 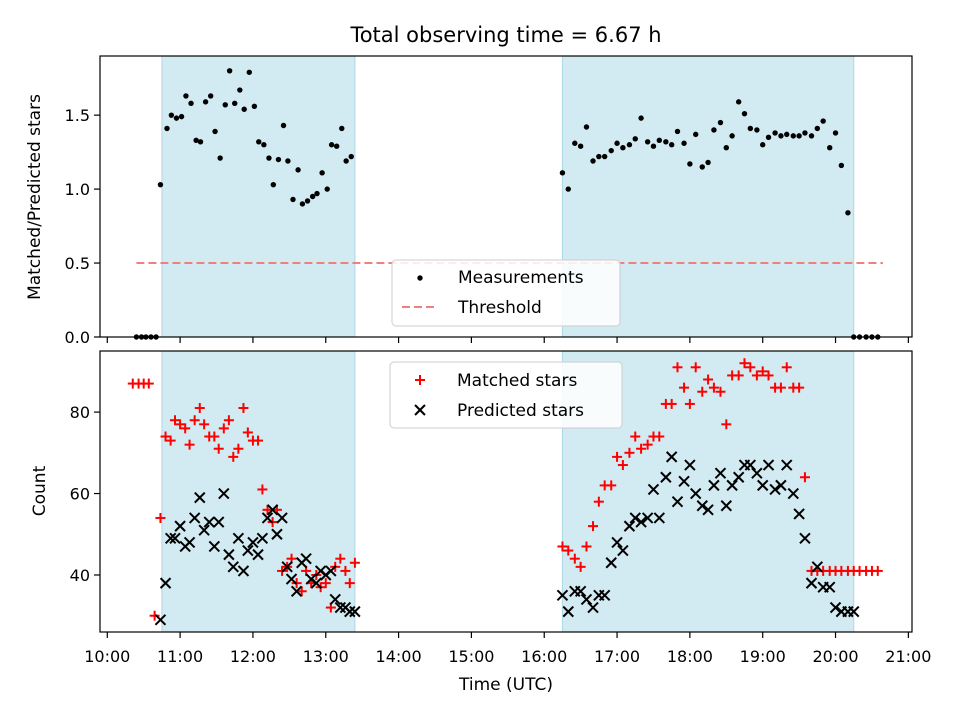 What do you see at coordinates (544, 656) in the screenshot?
I see `x-tick-label: 16:00` at bounding box center [544, 656].